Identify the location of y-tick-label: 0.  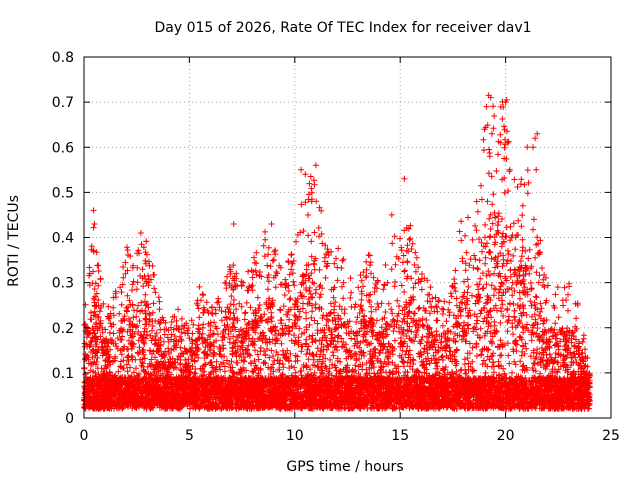
(69, 419).